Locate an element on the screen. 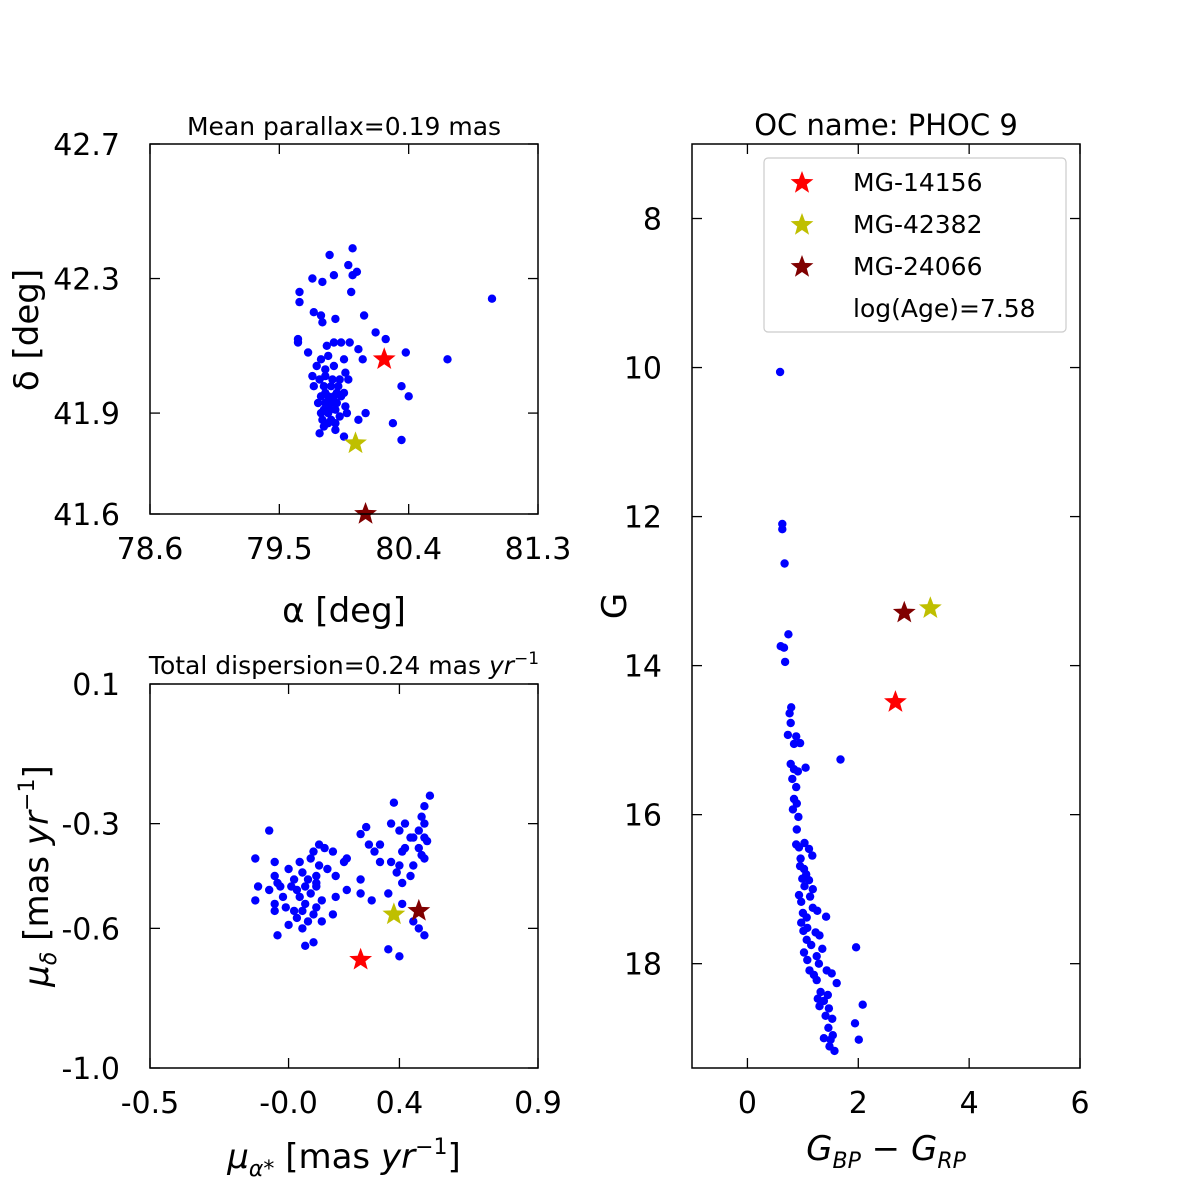 This screenshot has width=1200, height=1200. pm-points is located at coordinates (343, 876).